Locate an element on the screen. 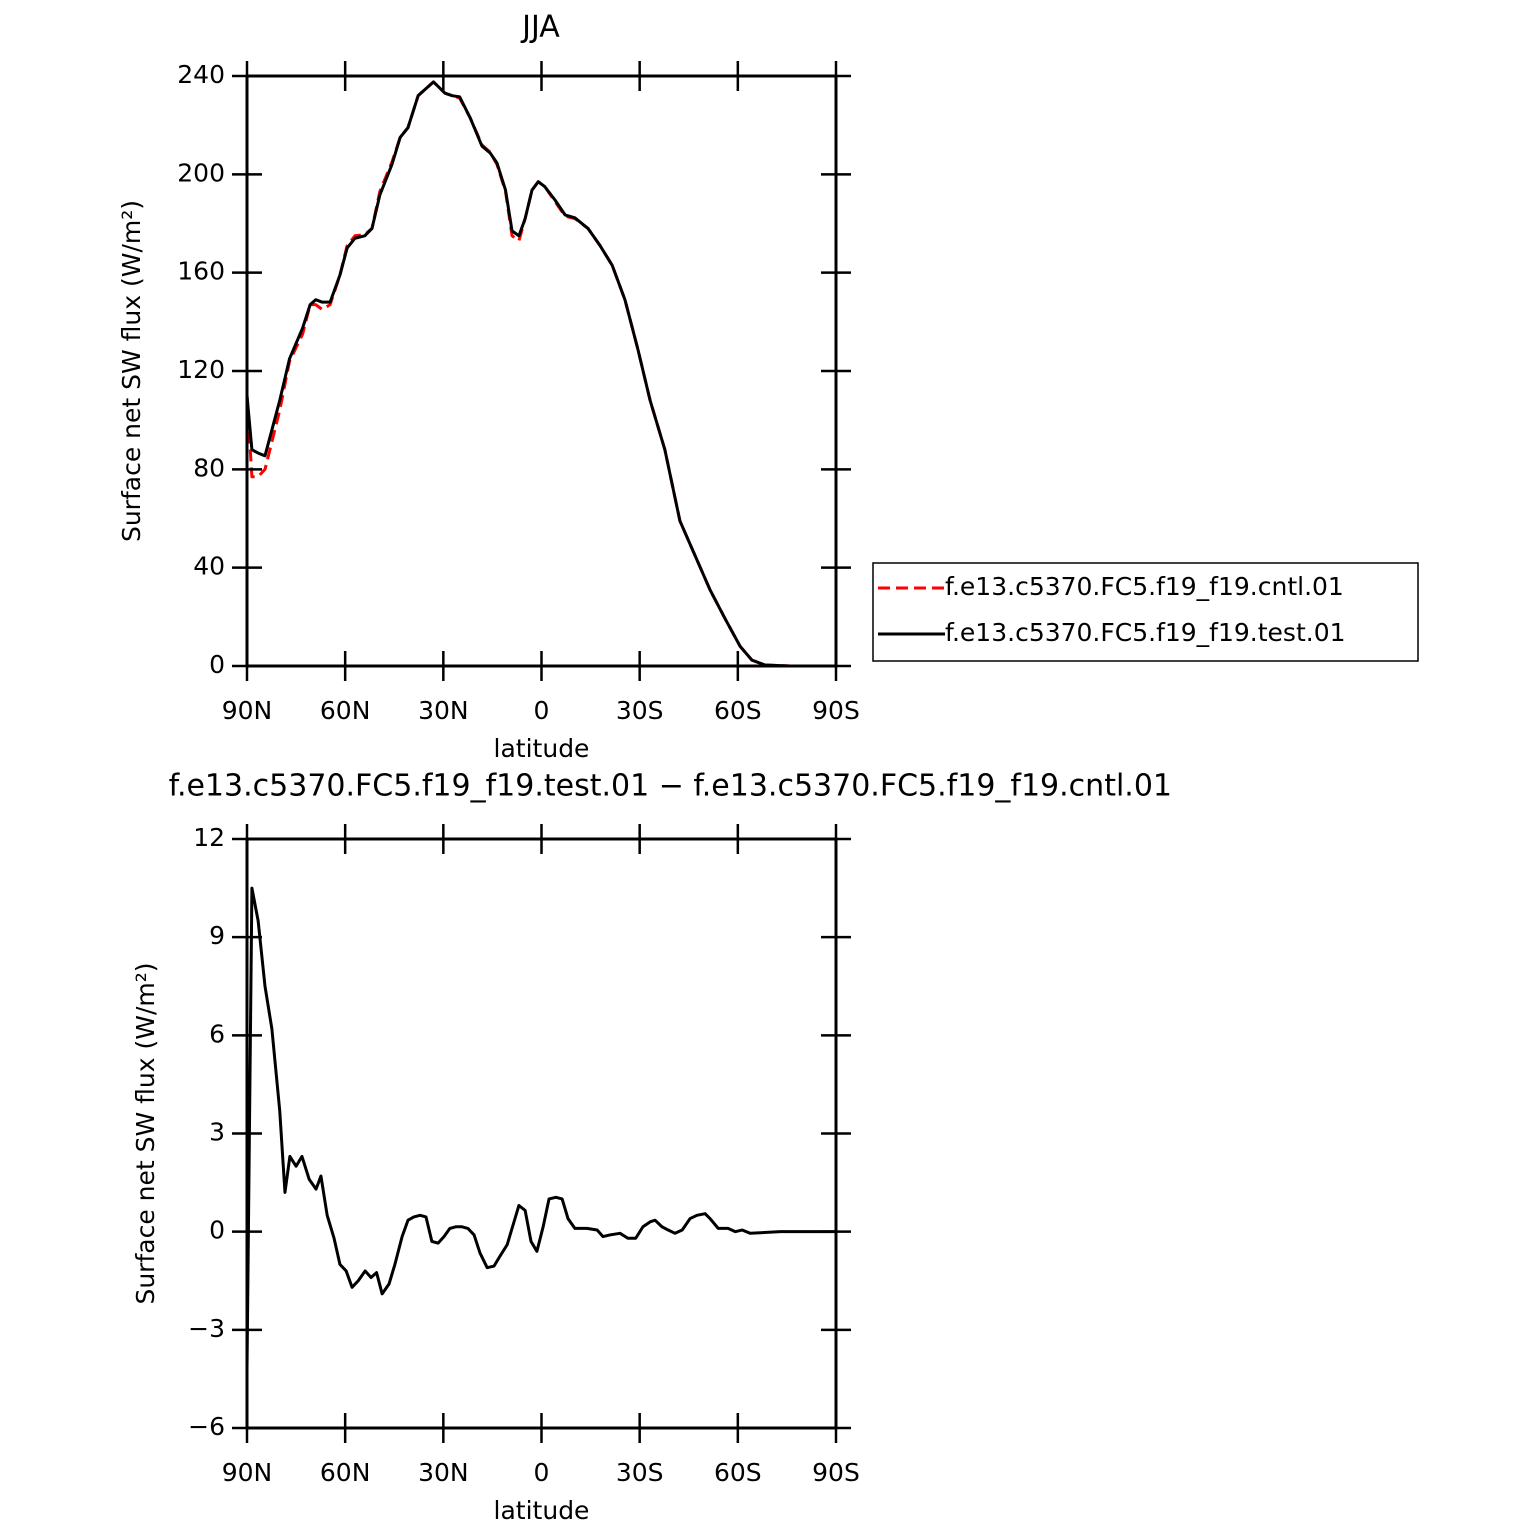 The width and height of the screenshot is (1524, 1535). y-tick-label: 80 is located at coordinates (209, 467).